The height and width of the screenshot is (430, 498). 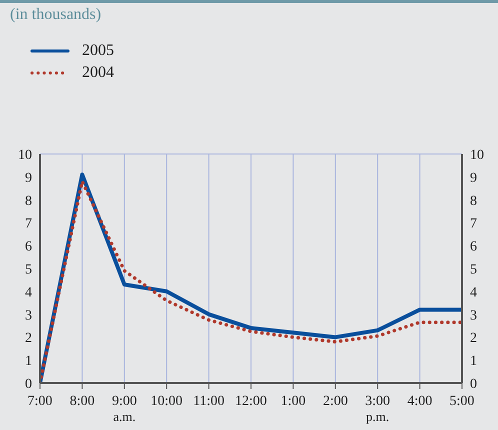 What do you see at coordinates (473, 292) in the screenshot?
I see `y2-tick-label: 4` at bounding box center [473, 292].